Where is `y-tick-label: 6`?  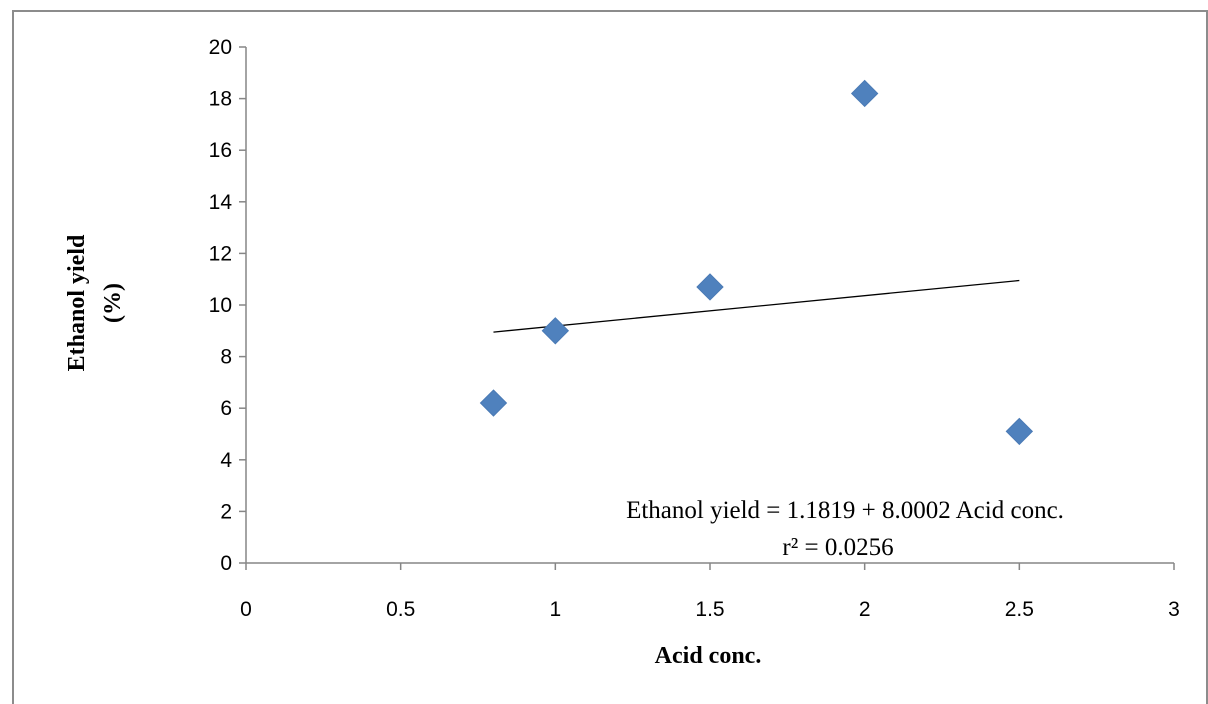
y-tick-label: 6 is located at coordinates (226, 408).